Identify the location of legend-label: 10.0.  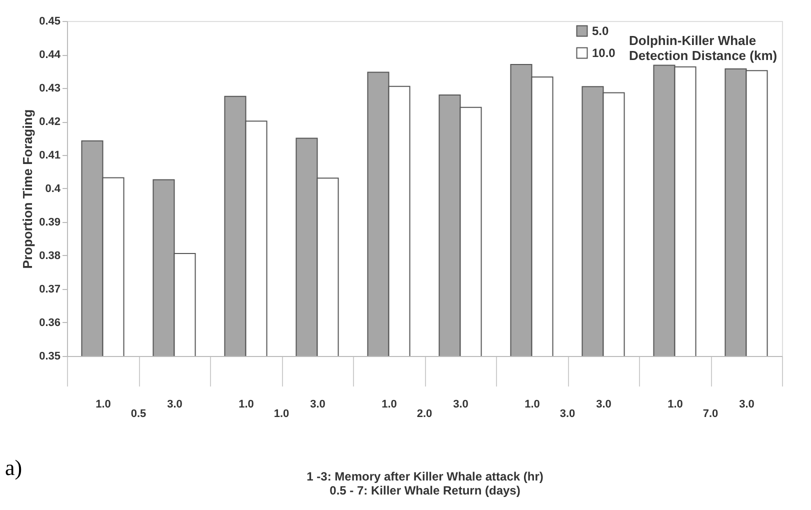
(604, 53).